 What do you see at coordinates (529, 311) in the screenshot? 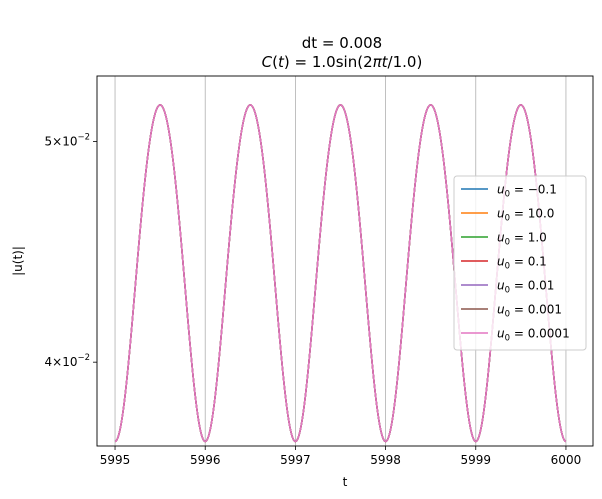
I see `legend-label: u0 = 0.001` at bounding box center [529, 311].